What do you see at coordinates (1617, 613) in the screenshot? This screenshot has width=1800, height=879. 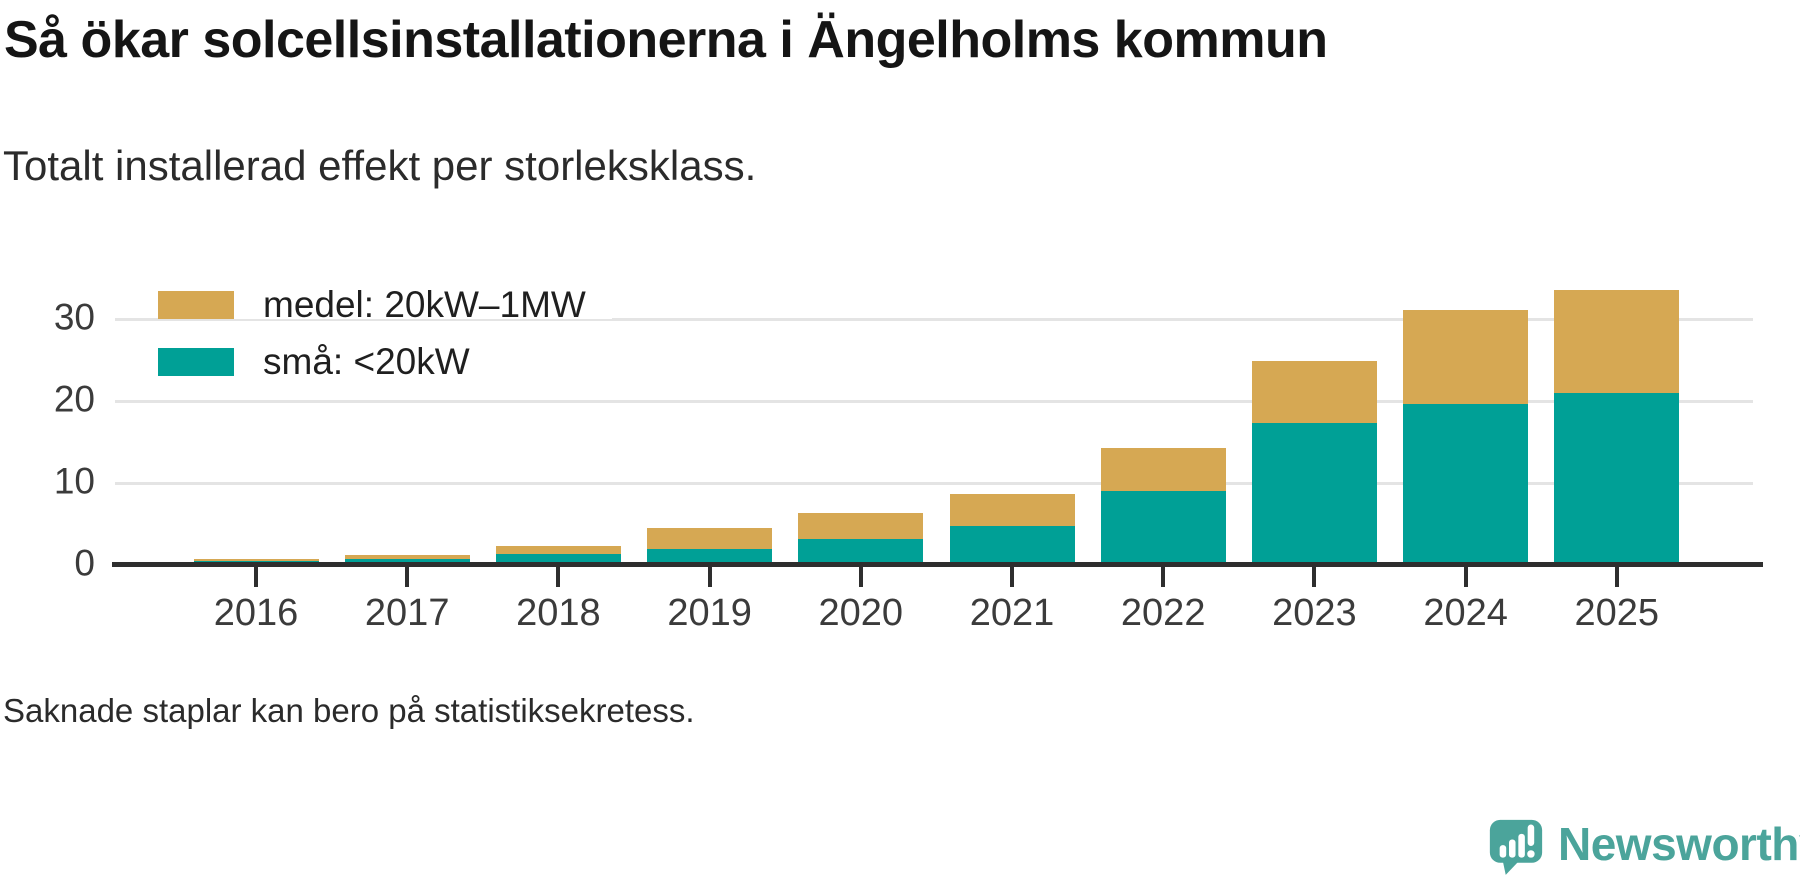 I see `x-axis-label-2025: 2025` at bounding box center [1617, 613].